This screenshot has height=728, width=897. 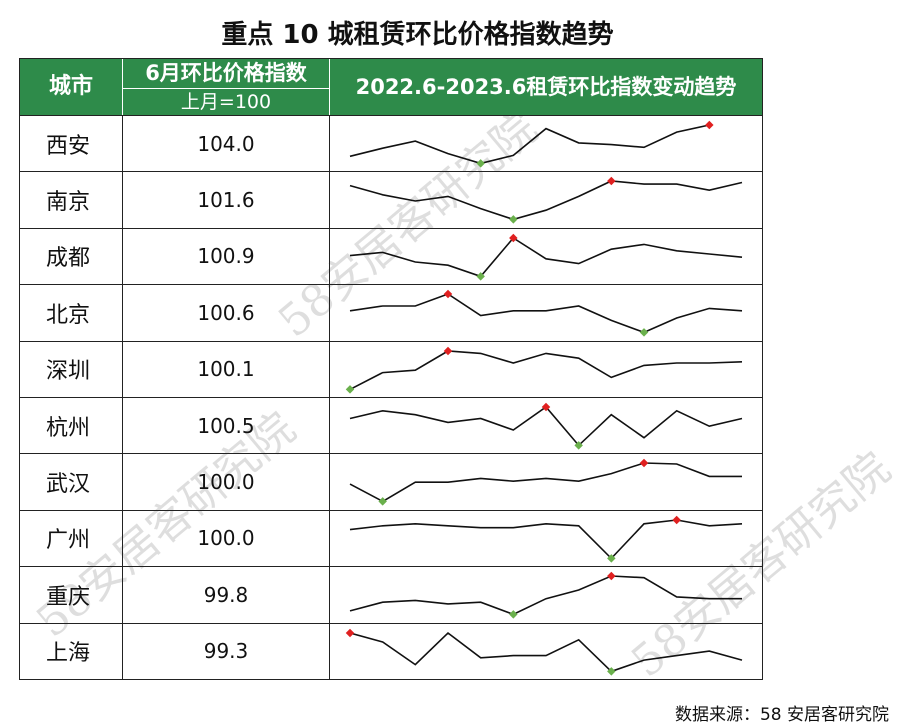 I want to click on city-label: 杭州, so click(x=68, y=428).